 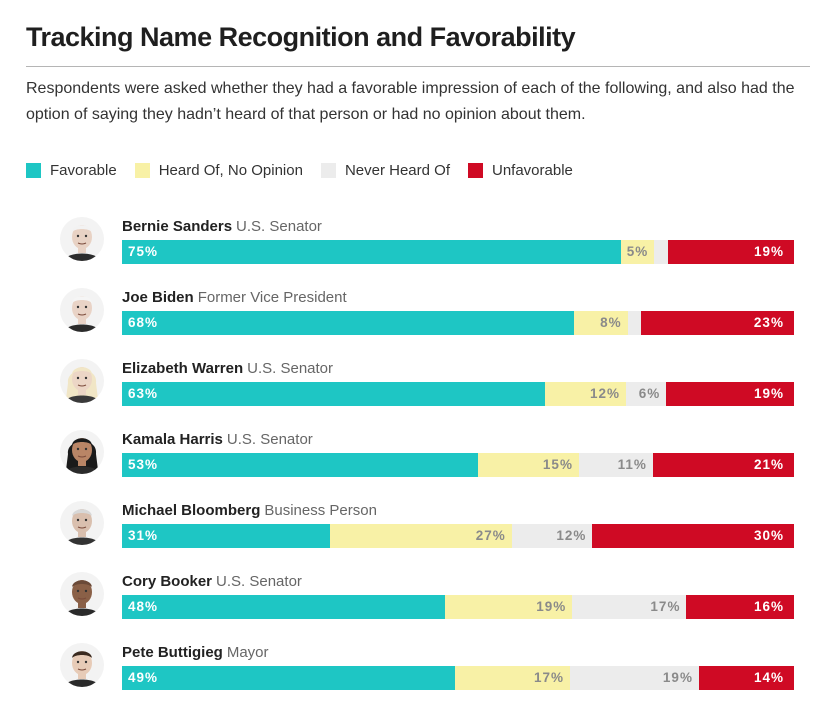 I want to click on bar-segment-unfavorable: 16%, so click(x=740, y=607).